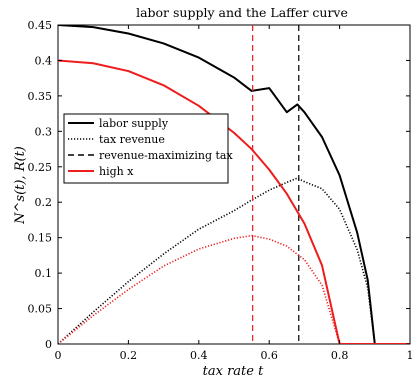  What do you see at coordinates (269, 355) in the screenshot?
I see `x-tick-label: 0.6` at bounding box center [269, 355].